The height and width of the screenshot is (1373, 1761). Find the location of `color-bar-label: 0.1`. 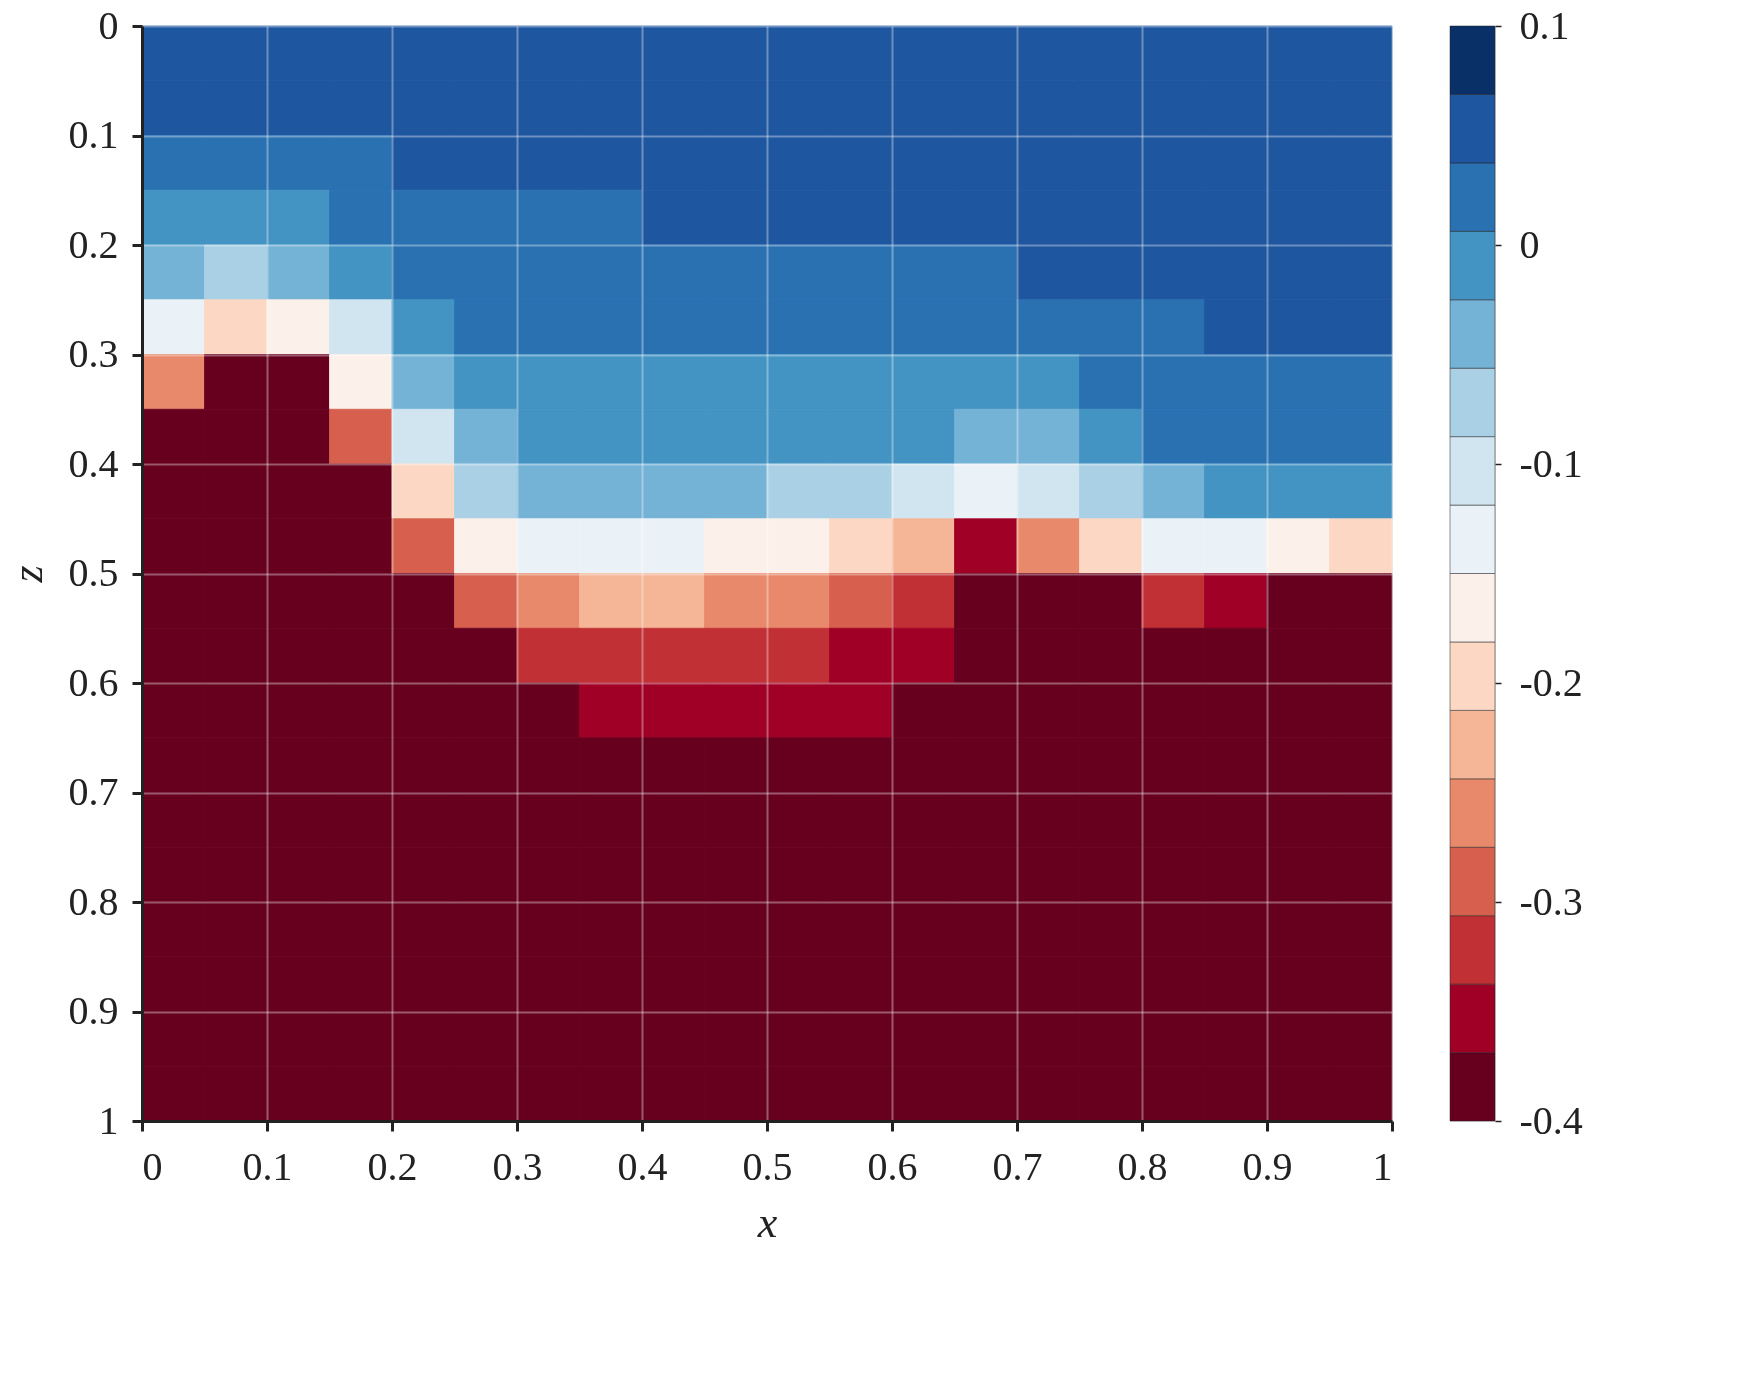

color-bar-label: 0.1 is located at coordinates (1544, 25).